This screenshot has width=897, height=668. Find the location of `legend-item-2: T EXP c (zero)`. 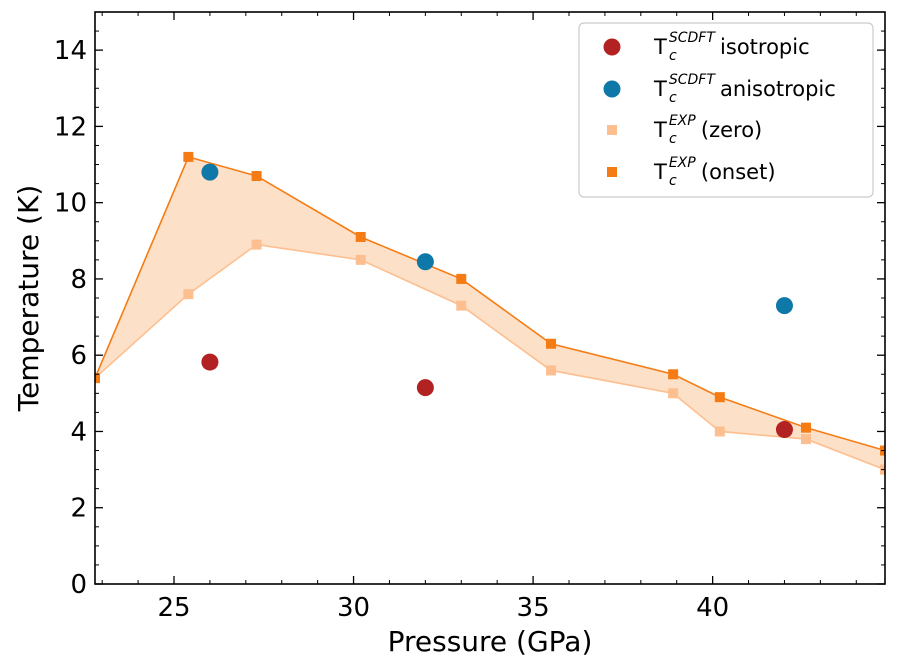

legend-item-2: T EXP c (zero) is located at coordinates (684, 130).